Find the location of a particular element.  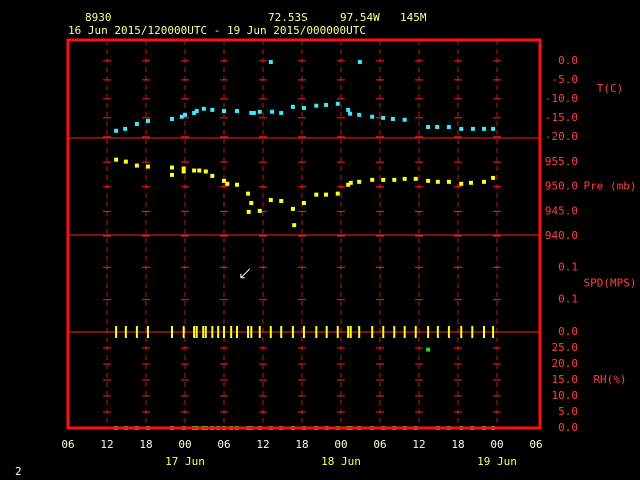

day-label: 17 Jun is located at coordinates (185, 461).